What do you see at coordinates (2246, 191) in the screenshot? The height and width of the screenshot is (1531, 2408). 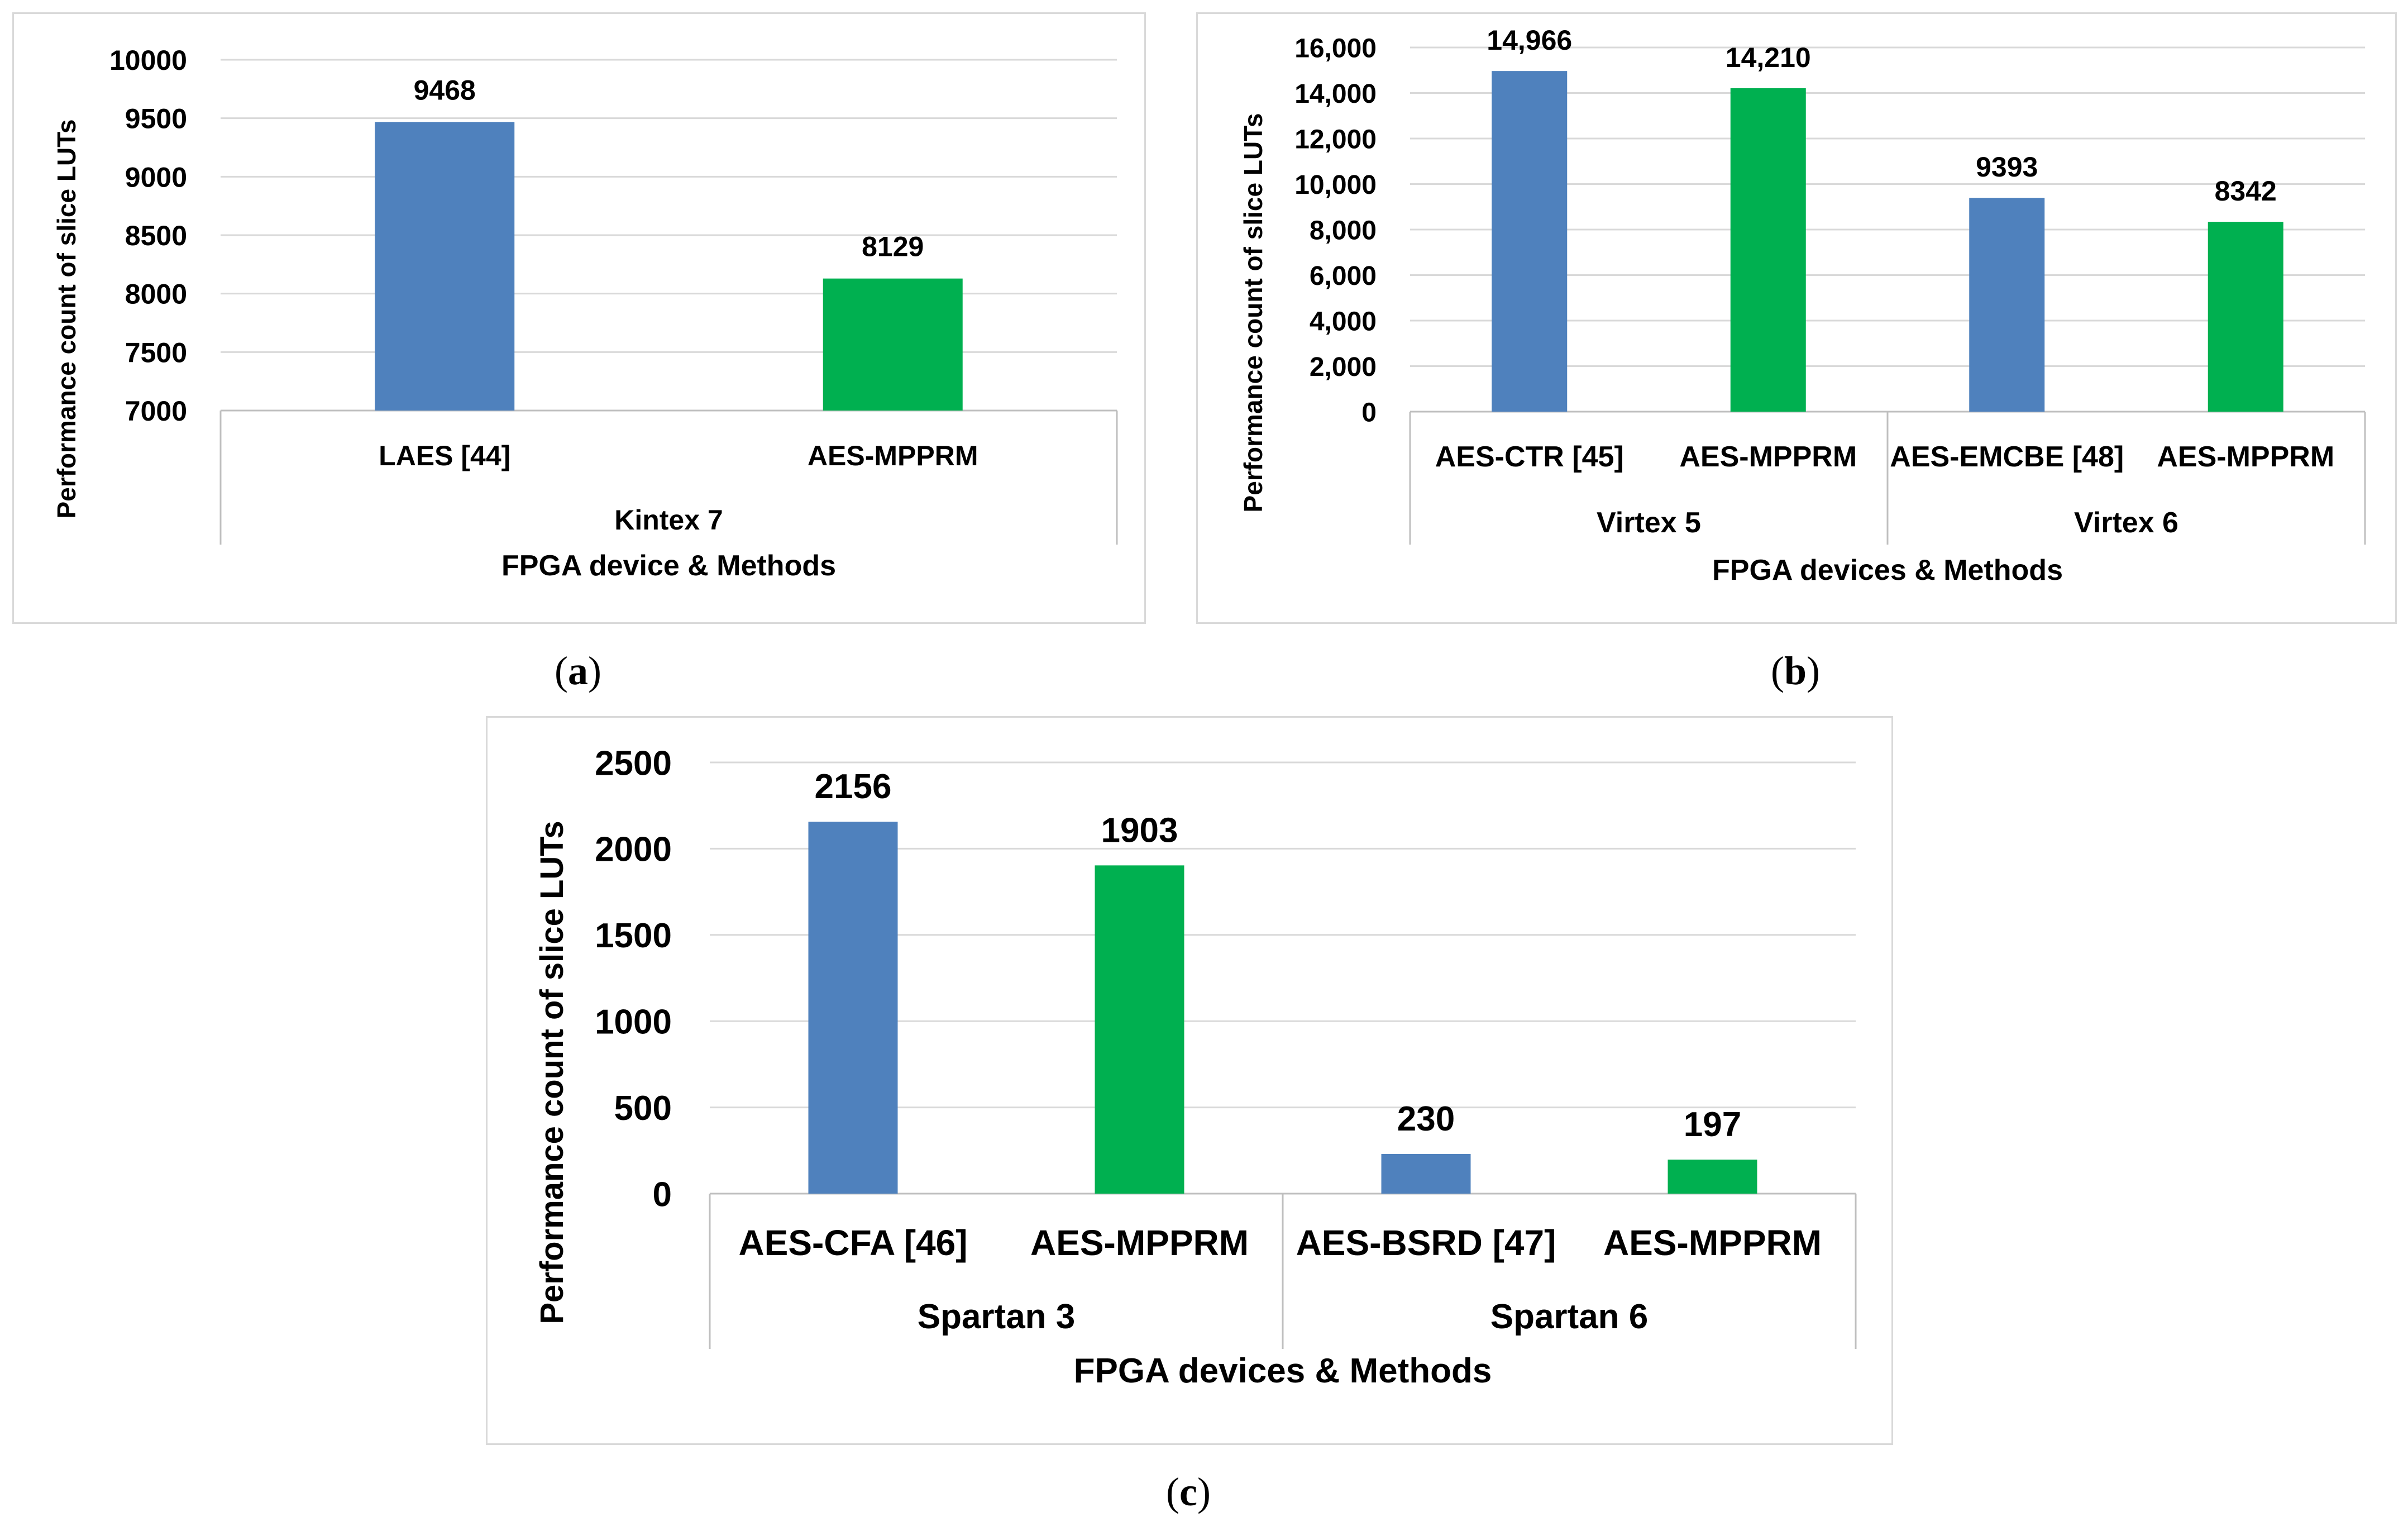 I see `bar-value-label: 8342` at bounding box center [2246, 191].